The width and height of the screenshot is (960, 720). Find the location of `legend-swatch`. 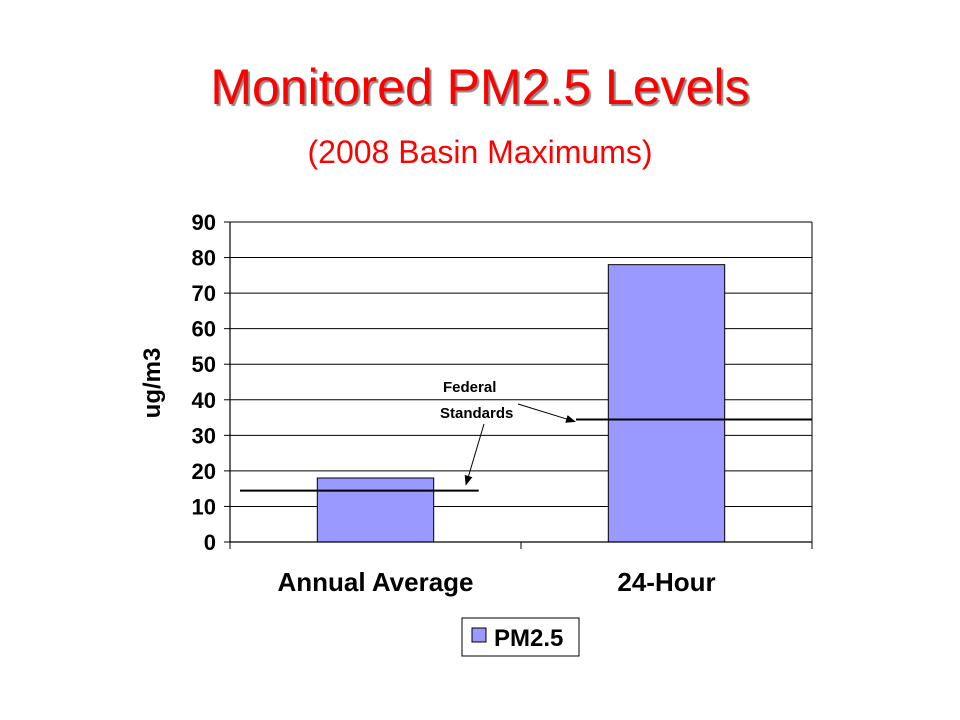

legend-swatch is located at coordinates (479, 635).